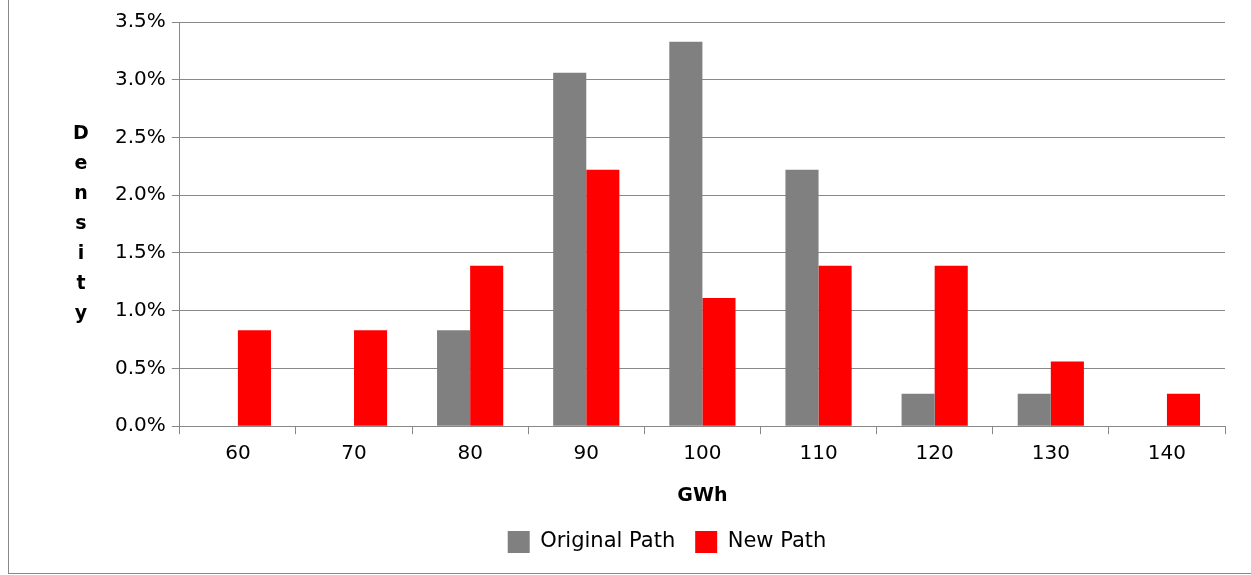 Image resolution: width=1251 pixels, height=575 pixels. I want to click on x-tick-label: 60, so click(238, 452).